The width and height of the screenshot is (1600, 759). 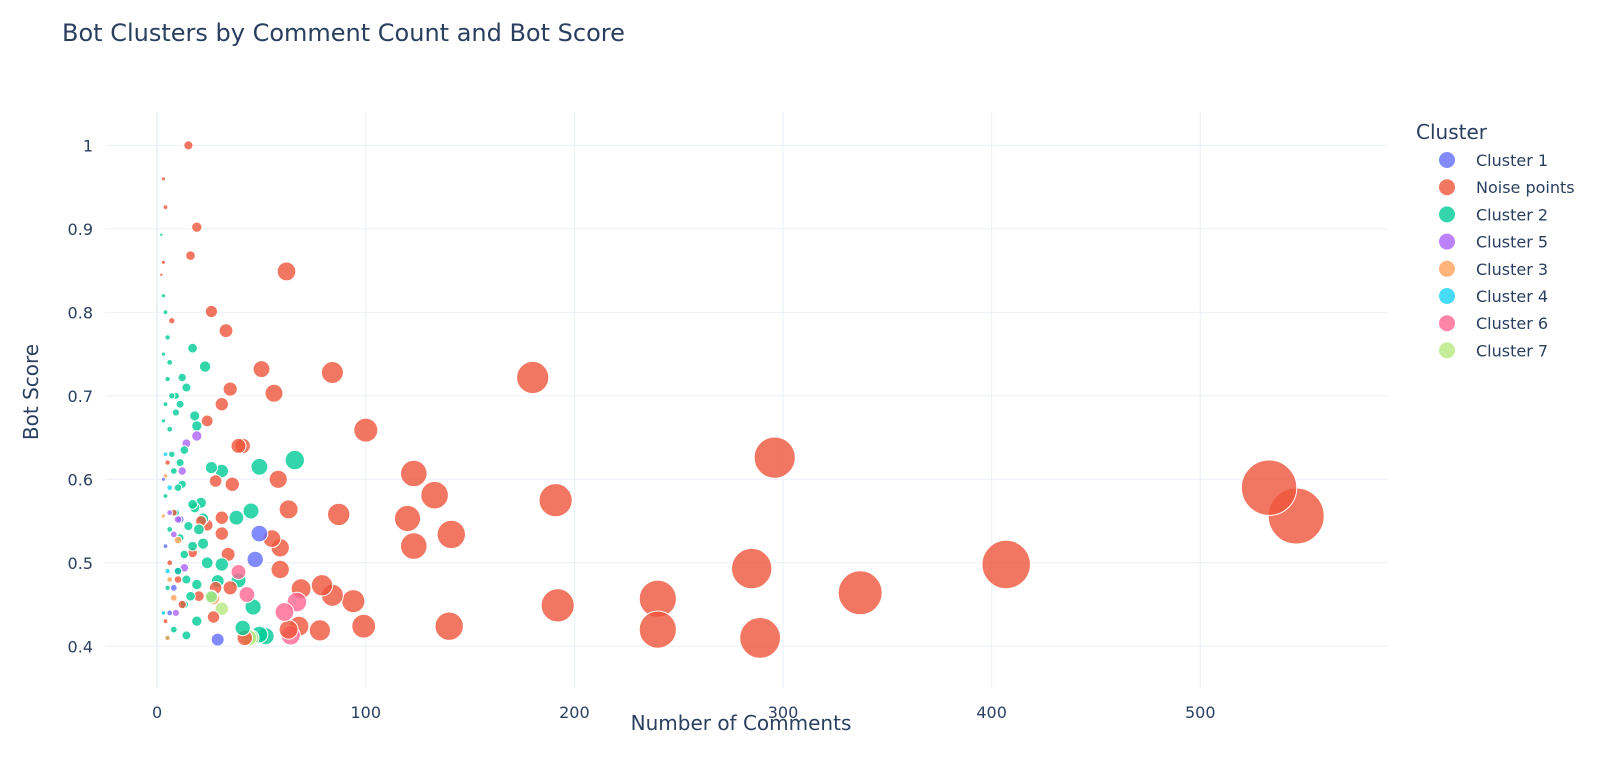 I want to click on legend-item-label: Cluster 7, so click(x=1512, y=350).